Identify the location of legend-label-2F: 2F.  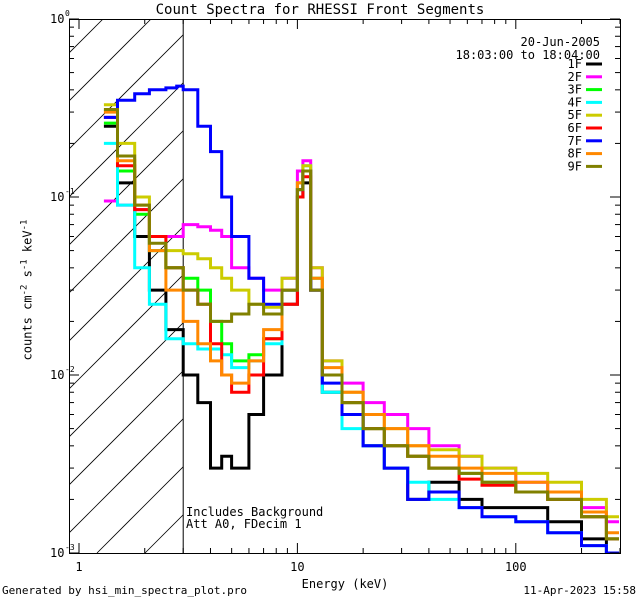
(575, 77).